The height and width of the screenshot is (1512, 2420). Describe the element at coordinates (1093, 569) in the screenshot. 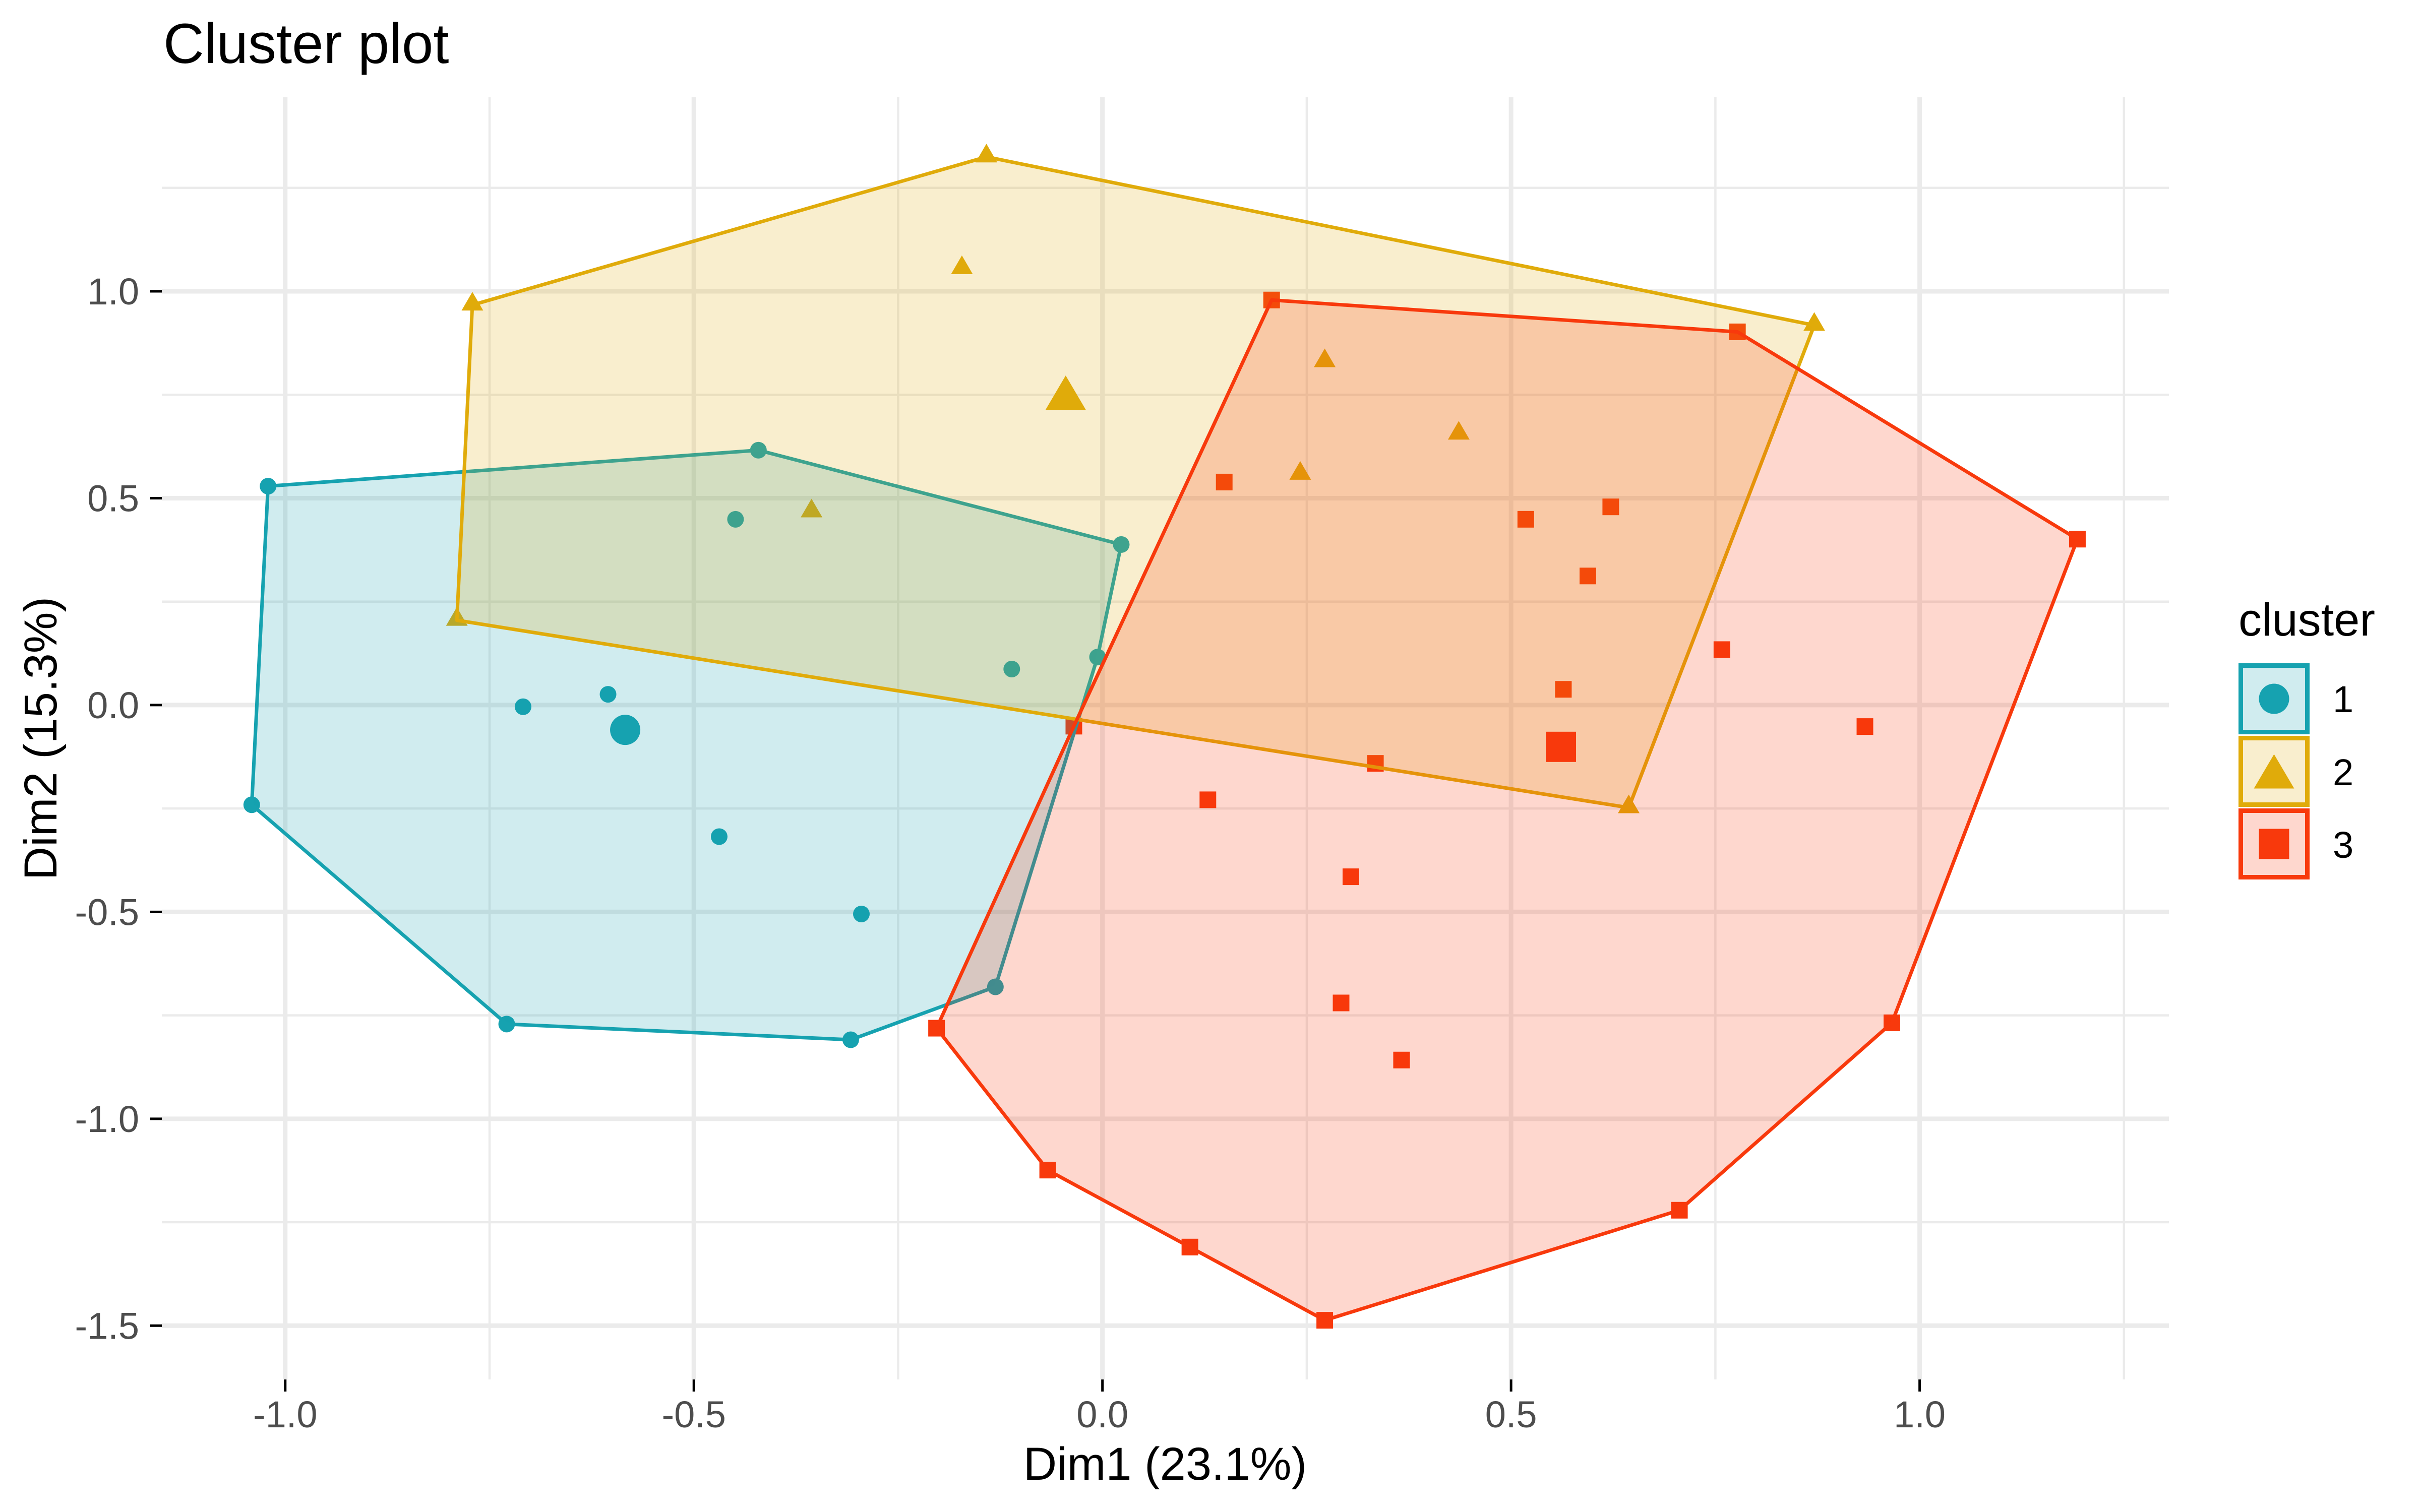

I see `cluster-centroids` at that location.